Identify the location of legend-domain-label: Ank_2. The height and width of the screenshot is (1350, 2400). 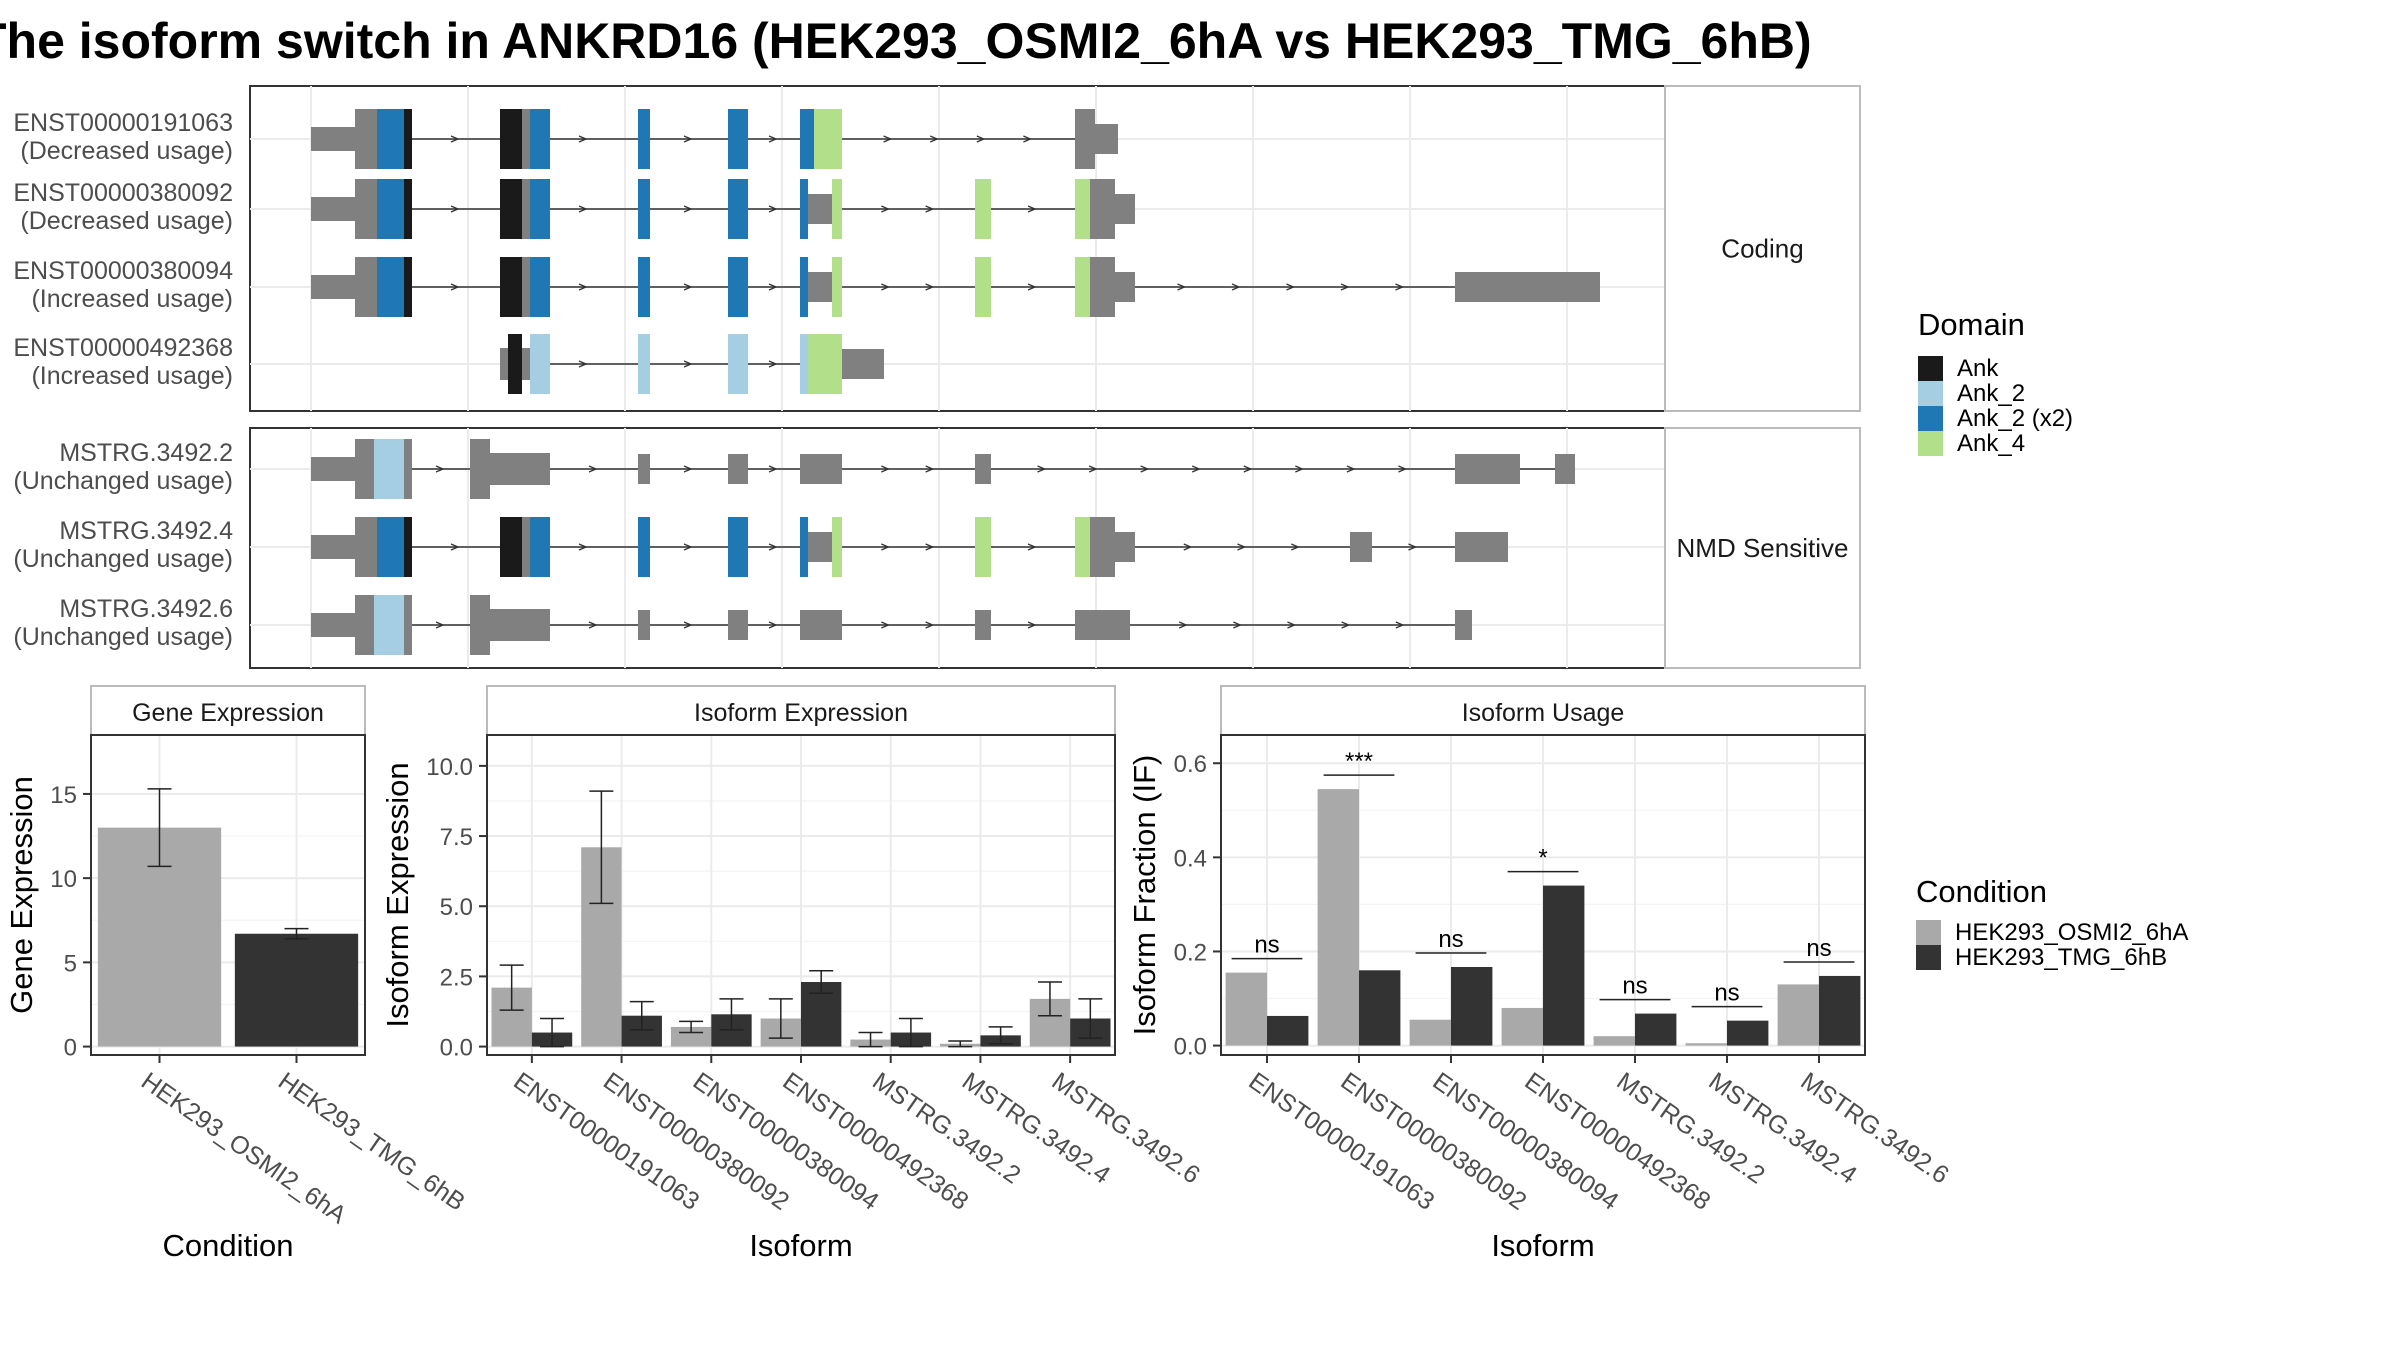
(1991, 393).